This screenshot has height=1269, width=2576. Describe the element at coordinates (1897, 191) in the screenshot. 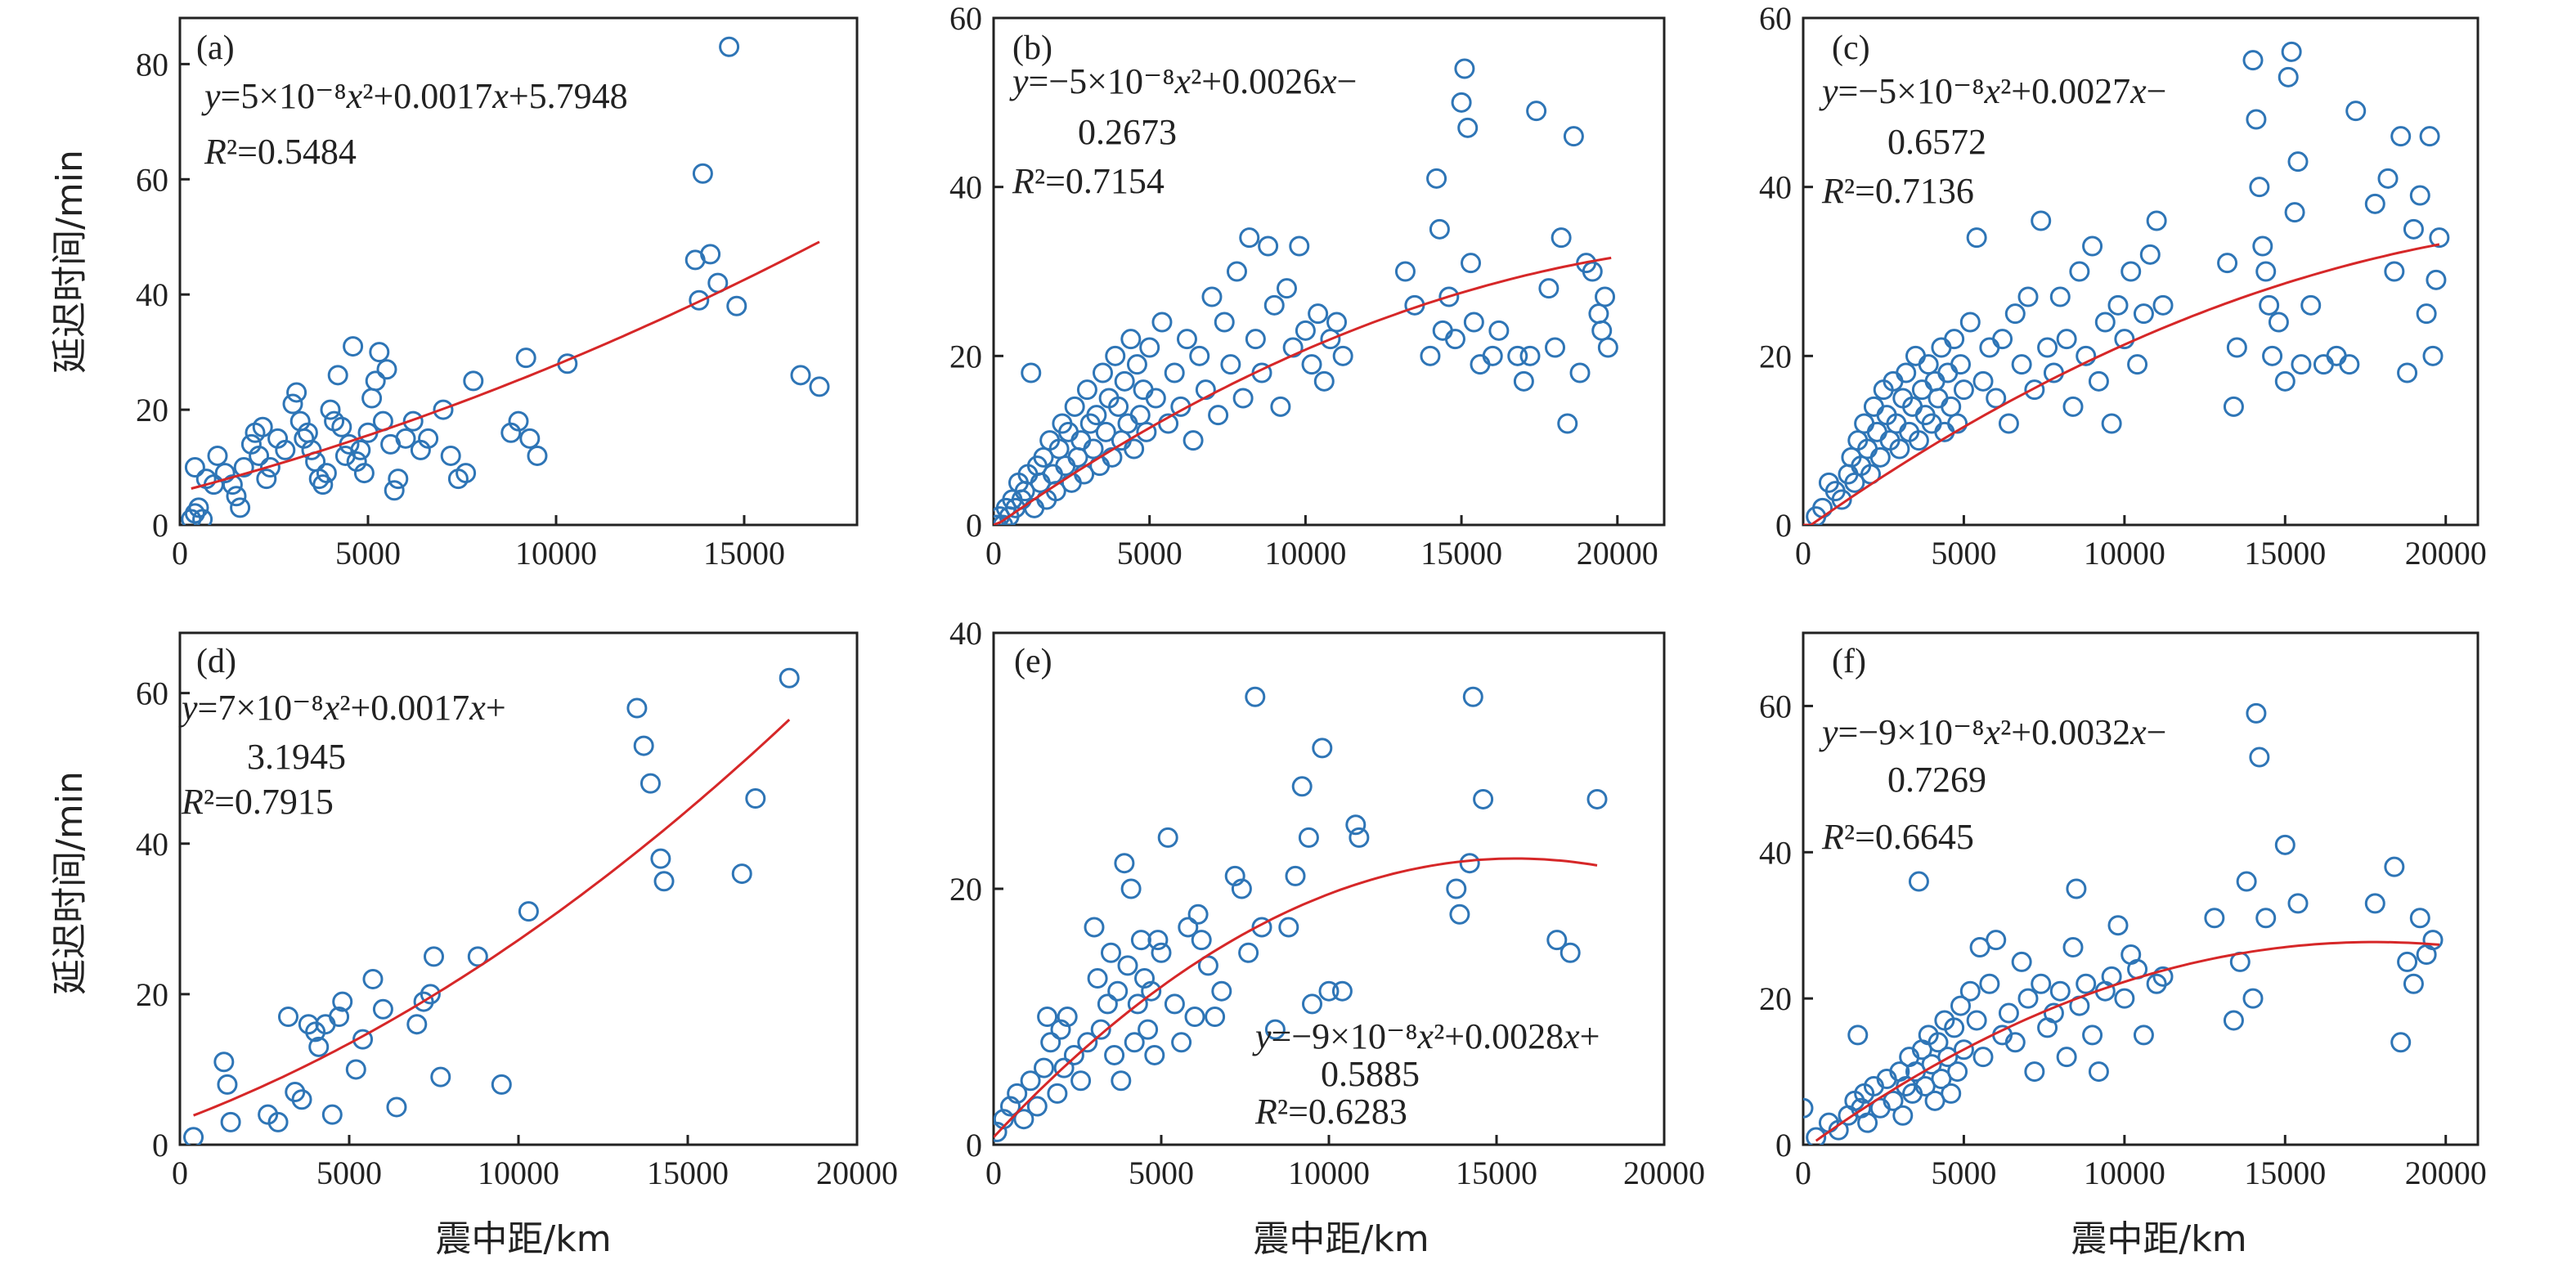

I see `r-squared-c: R²=0.7136` at that location.